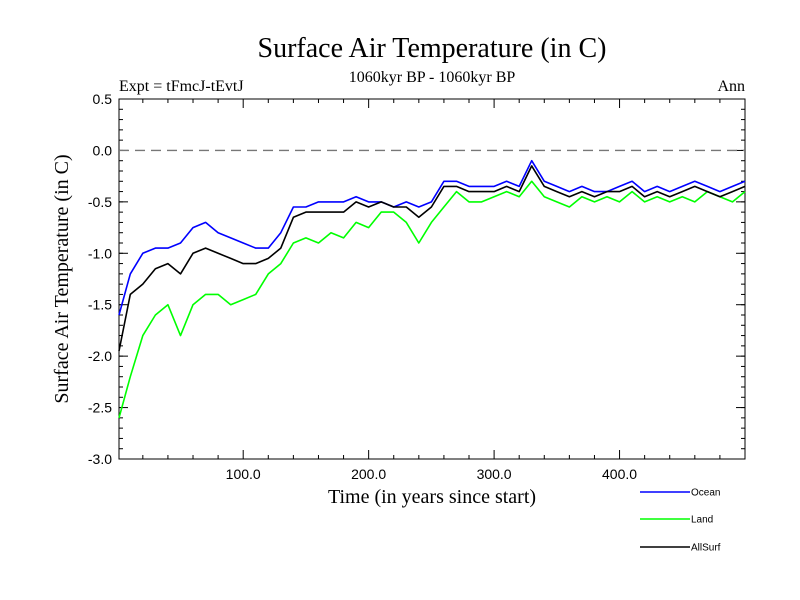 Image resolution: width=800 pixels, height=600 pixels. I want to click on y-tick-label: -0.5, so click(100, 202).